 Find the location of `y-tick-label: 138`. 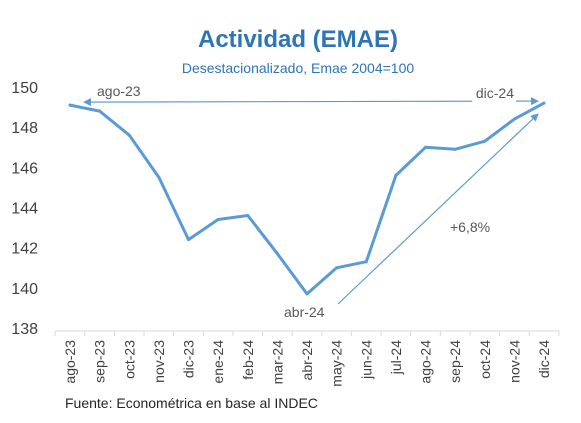

y-tick-label: 138 is located at coordinates (24, 329).